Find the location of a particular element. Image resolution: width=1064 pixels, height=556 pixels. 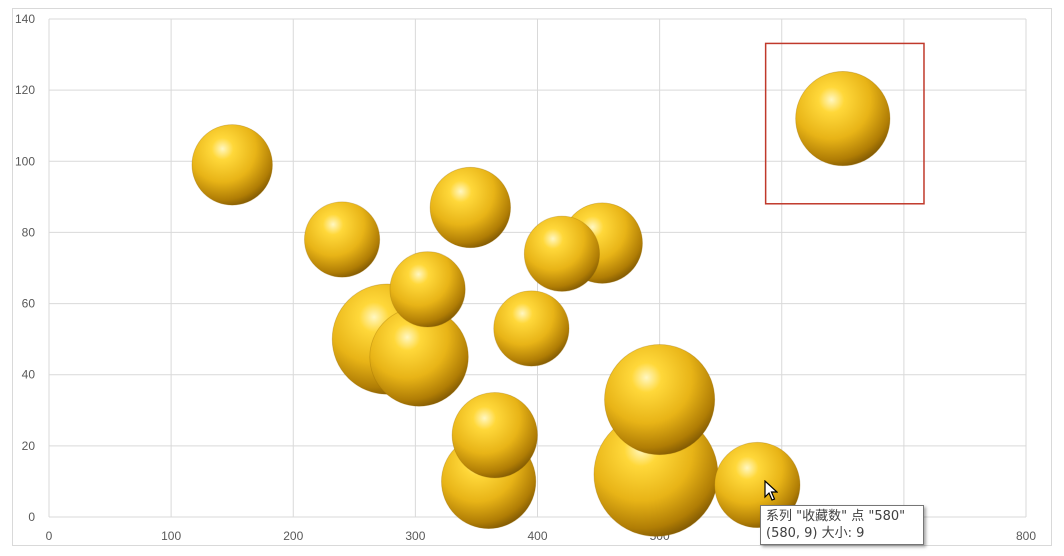

x-tick-label: 100 is located at coordinates (171, 536).